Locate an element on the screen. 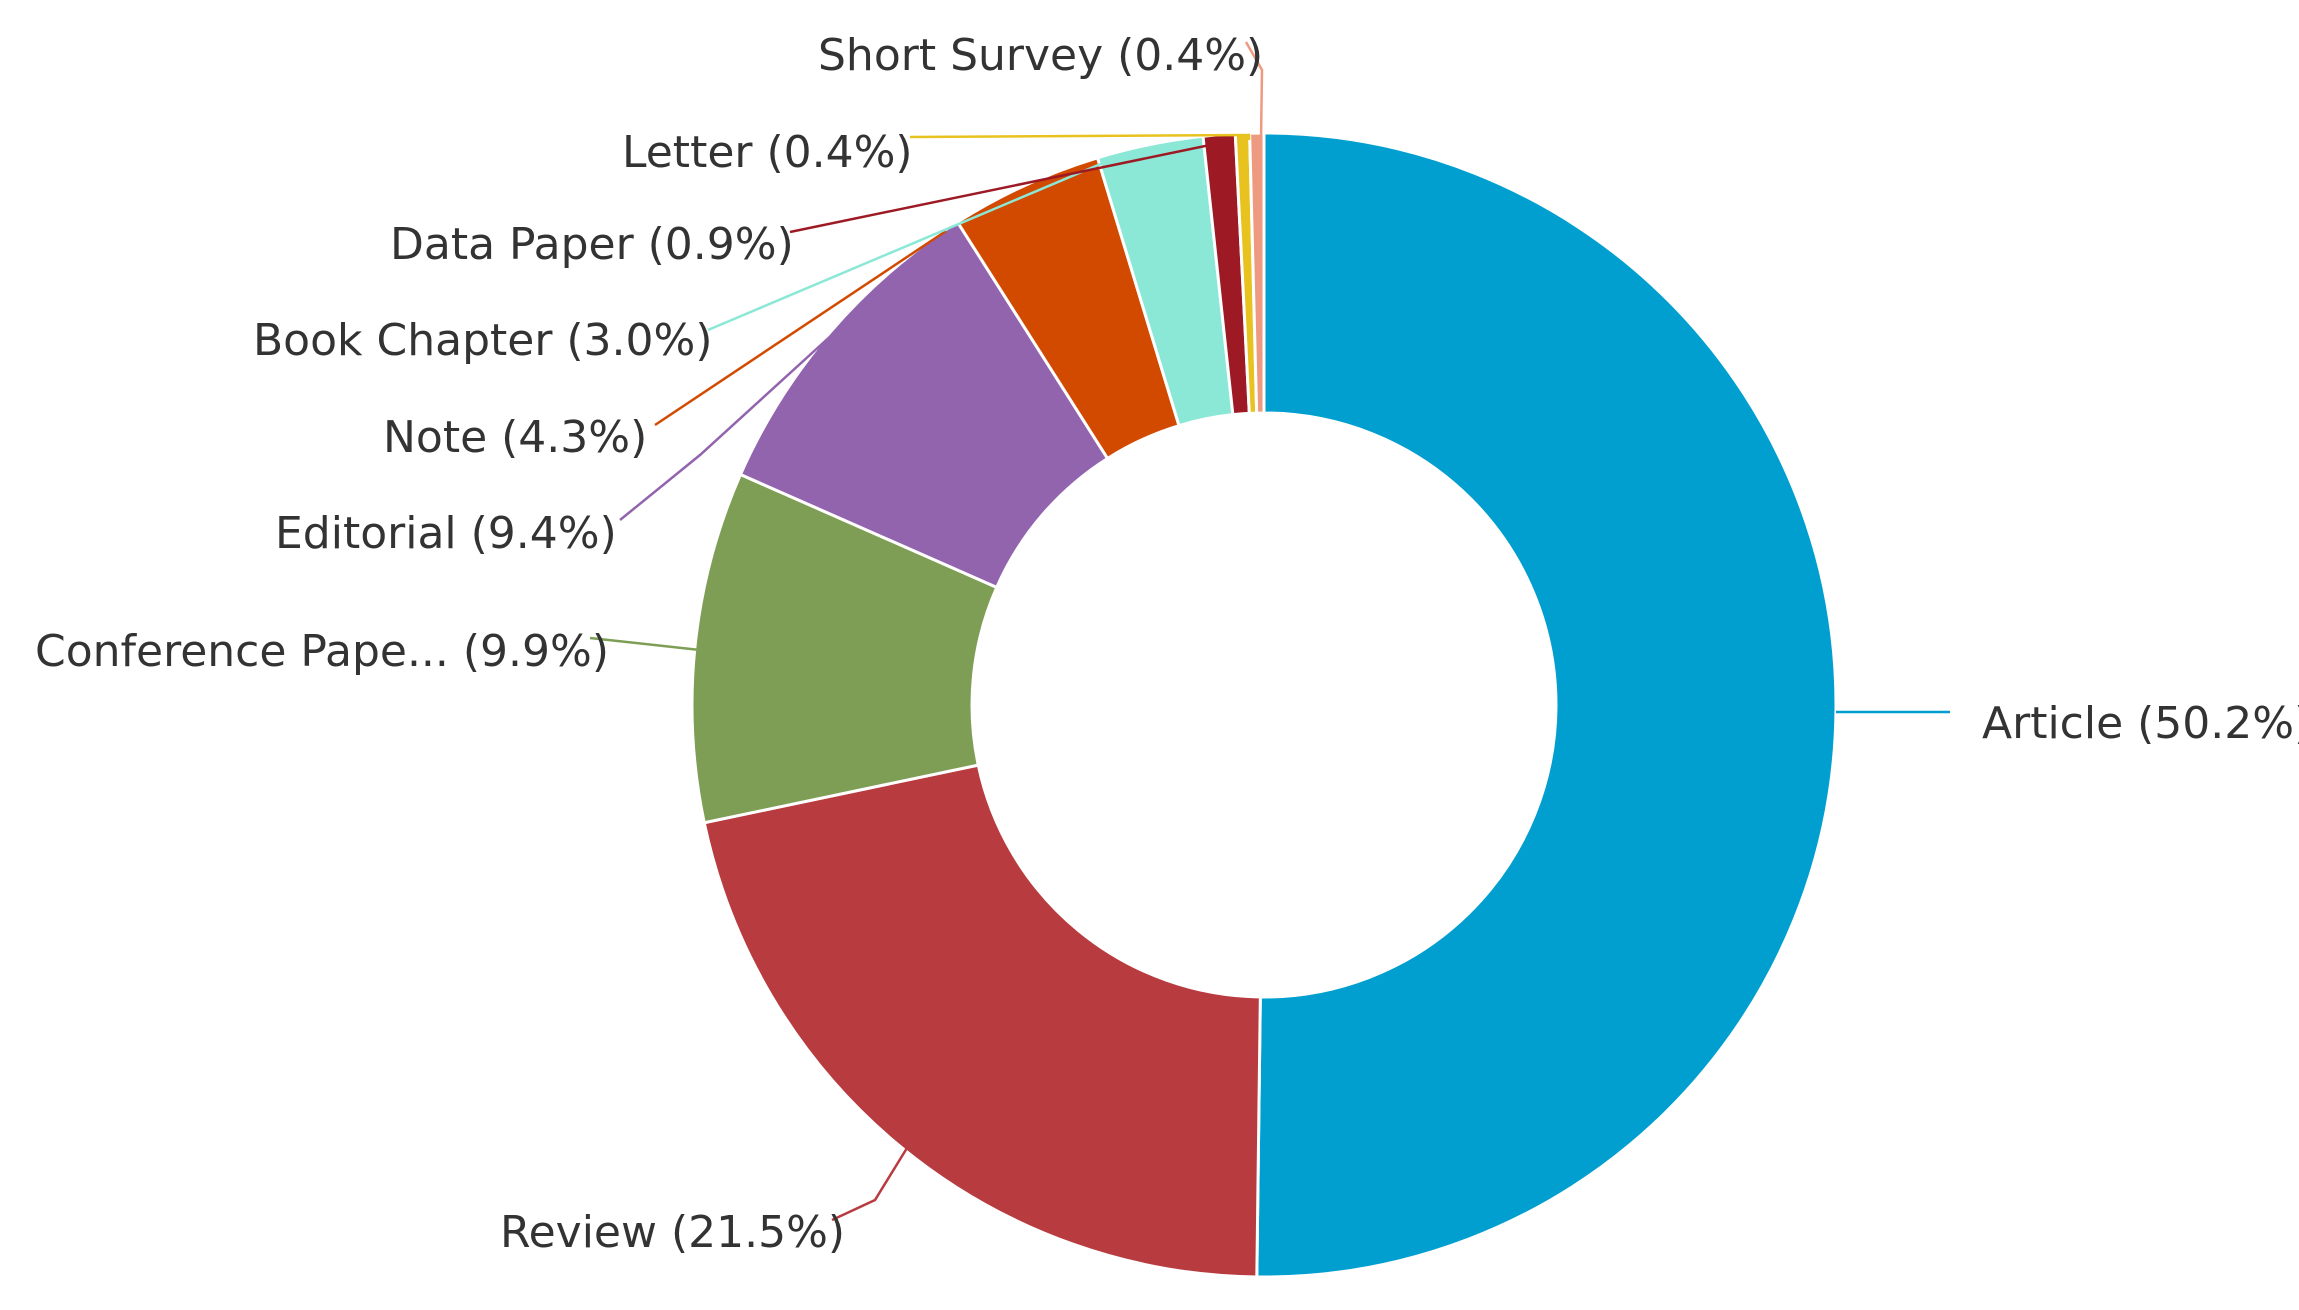 The height and width of the screenshot is (1310, 2299). slice-label-6: Data Paper (0.9%) is located at coordinates (592, 244).